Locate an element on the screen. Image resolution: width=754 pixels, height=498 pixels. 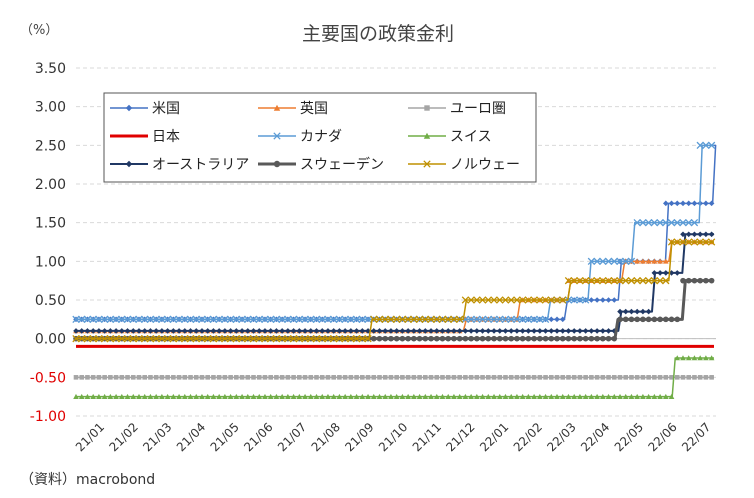
legend-label: スイス is located at coordinates (471, 137).